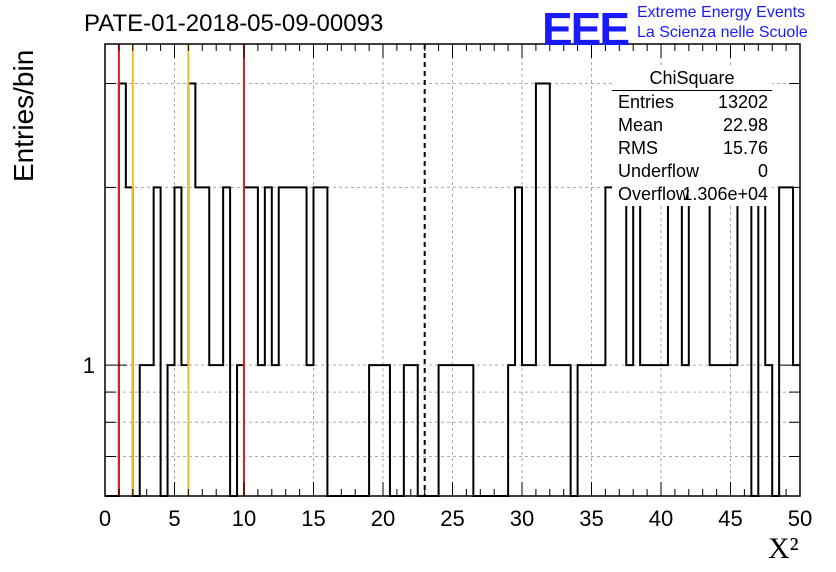  I want to click on x-tick-label: 50, so click(800, 518).